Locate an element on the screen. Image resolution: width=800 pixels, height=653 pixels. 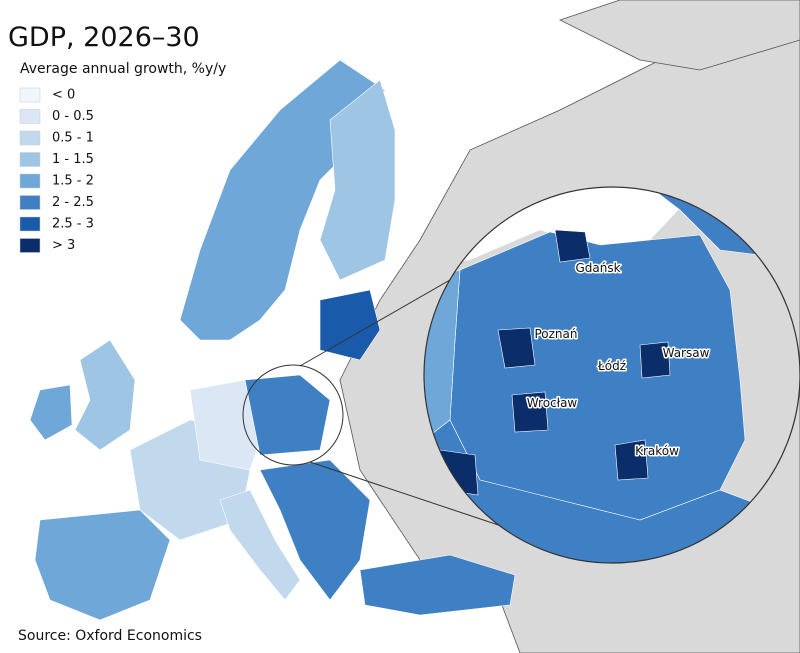
city-label: Kraków is located at coordinates (657, 451).